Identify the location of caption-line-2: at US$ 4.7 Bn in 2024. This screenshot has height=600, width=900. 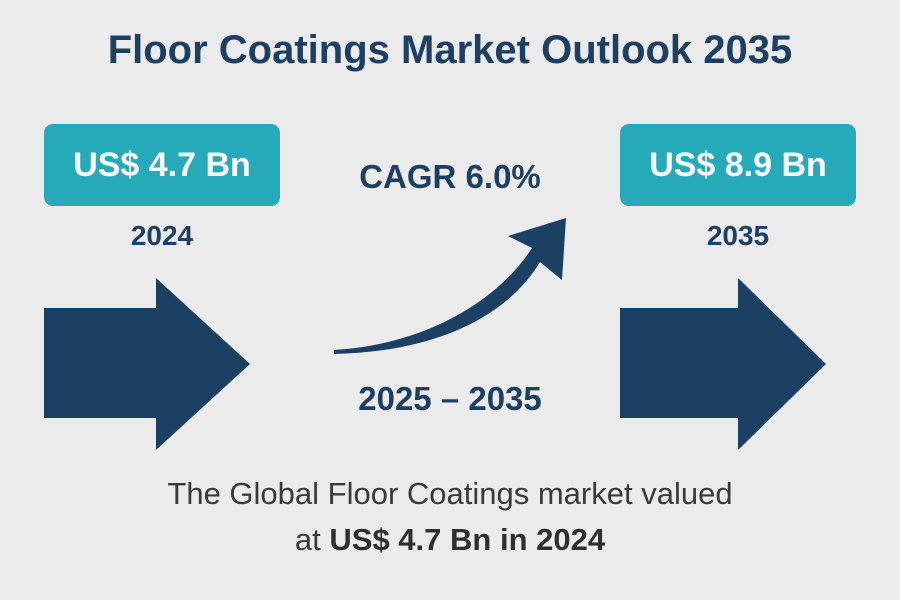
(450, 540).